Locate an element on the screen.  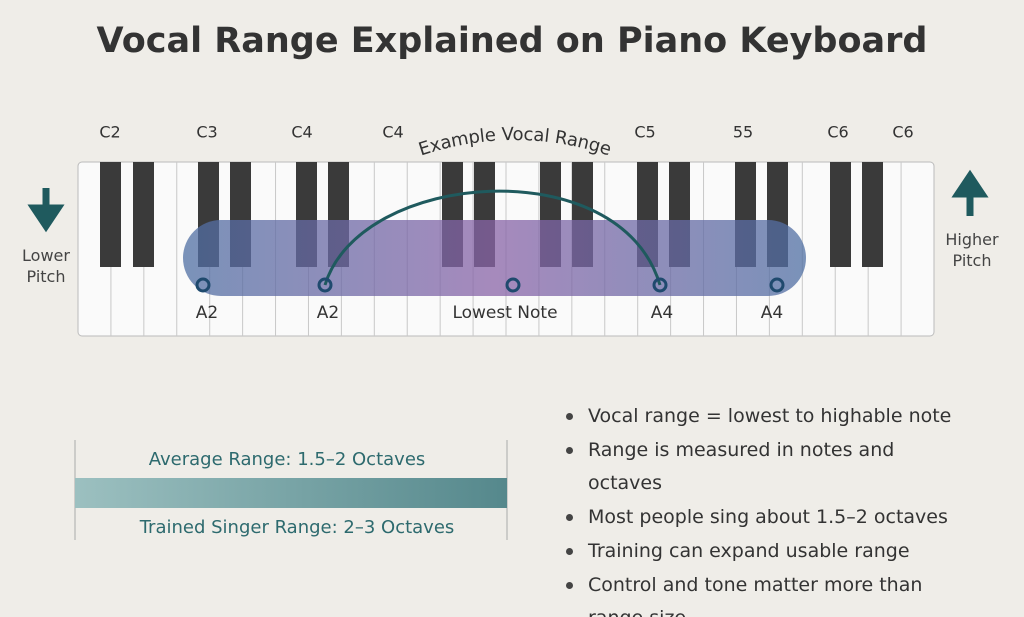
octave-label: C3 is located at coordinates (206, 132).